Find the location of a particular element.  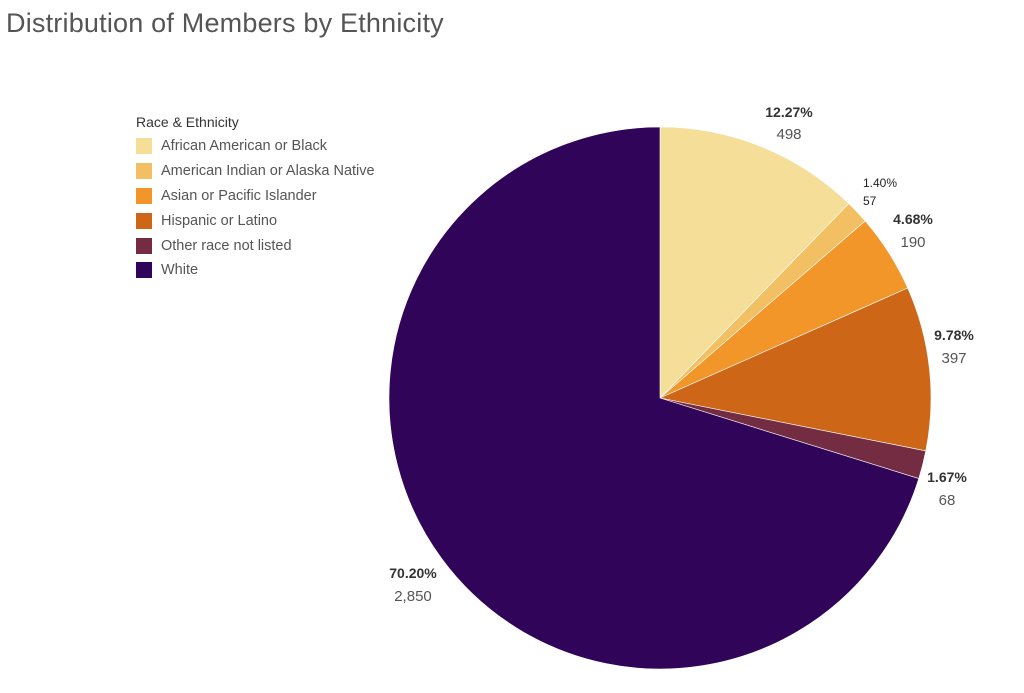

legend-label: African American or Black is located at coordinates (244, 146).